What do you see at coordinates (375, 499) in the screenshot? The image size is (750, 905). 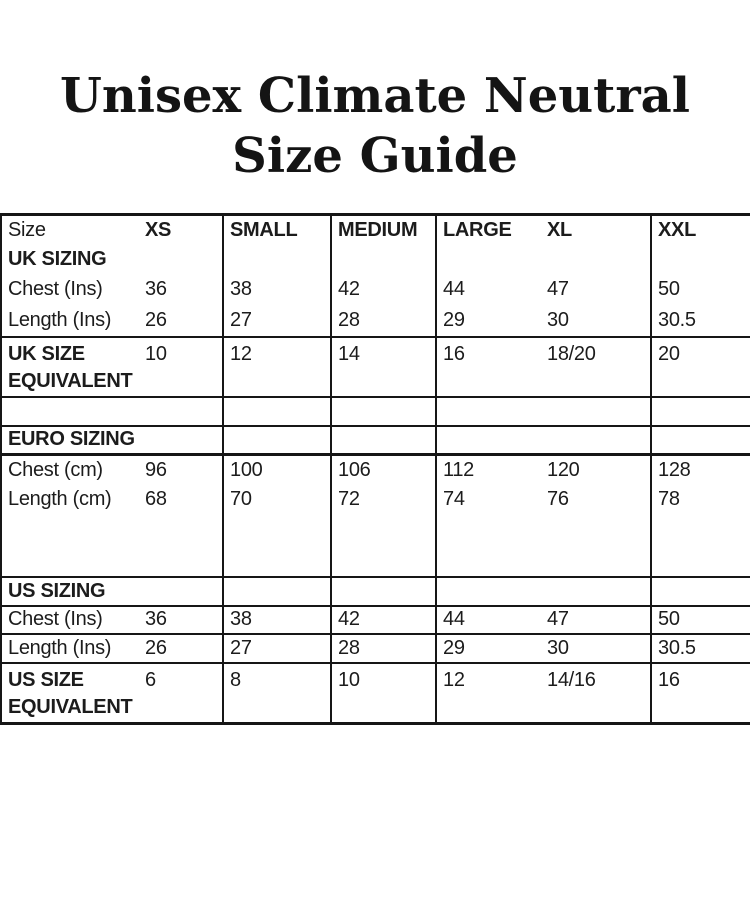 I see `row-euro-length: Length (cm) 68 70 72 74 76 78` at bounding box center [375, 499].